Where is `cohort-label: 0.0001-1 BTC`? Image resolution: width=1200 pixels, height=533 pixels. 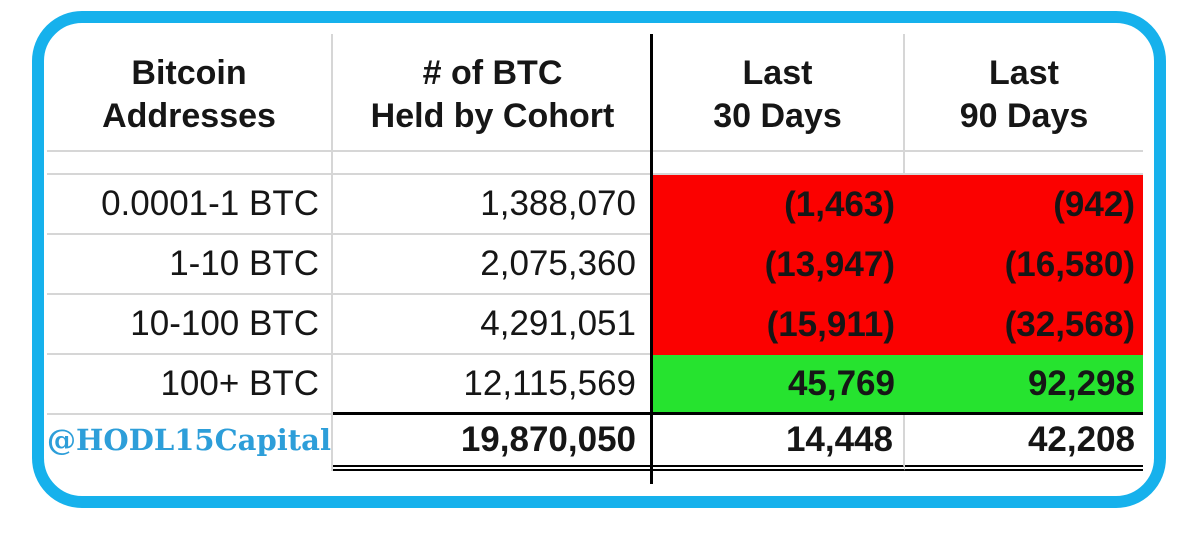 cohort-label: 0.0001-1 BTC is located at coordinates (190, 205).